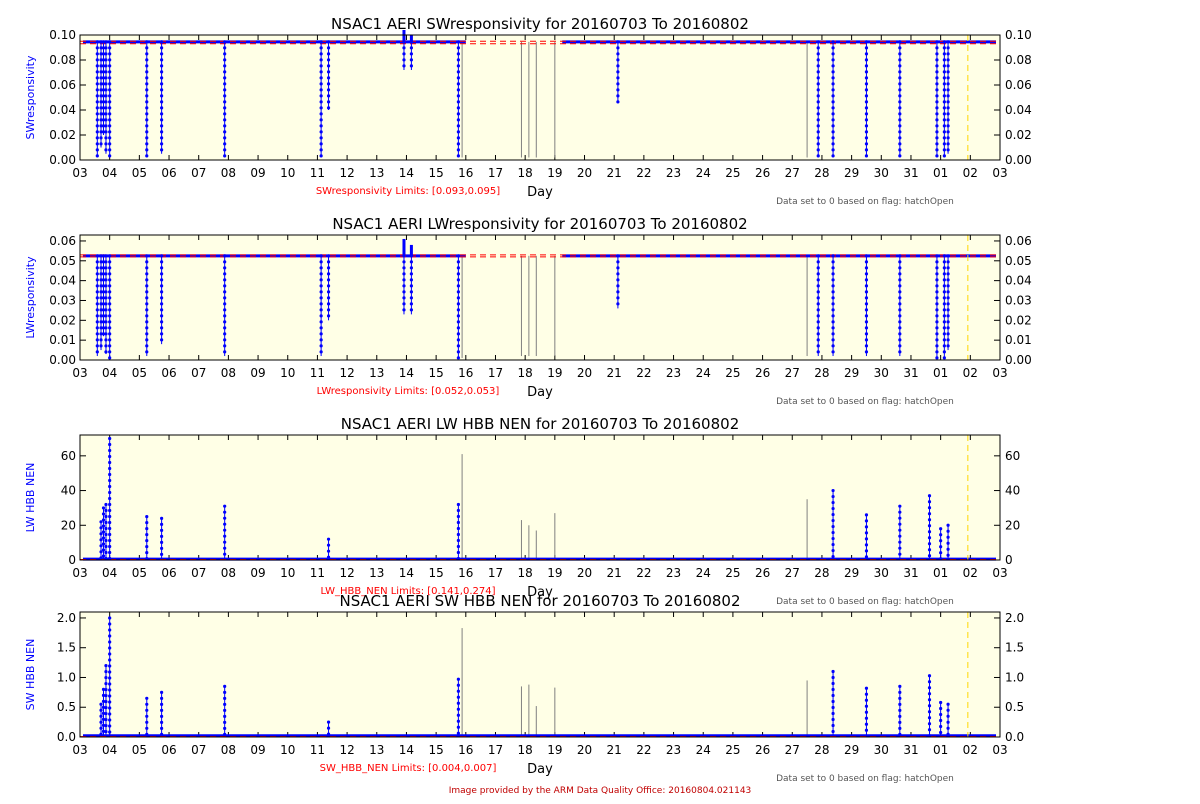  I want to click on y-tick-label-right: 60, so click(1012, 456).